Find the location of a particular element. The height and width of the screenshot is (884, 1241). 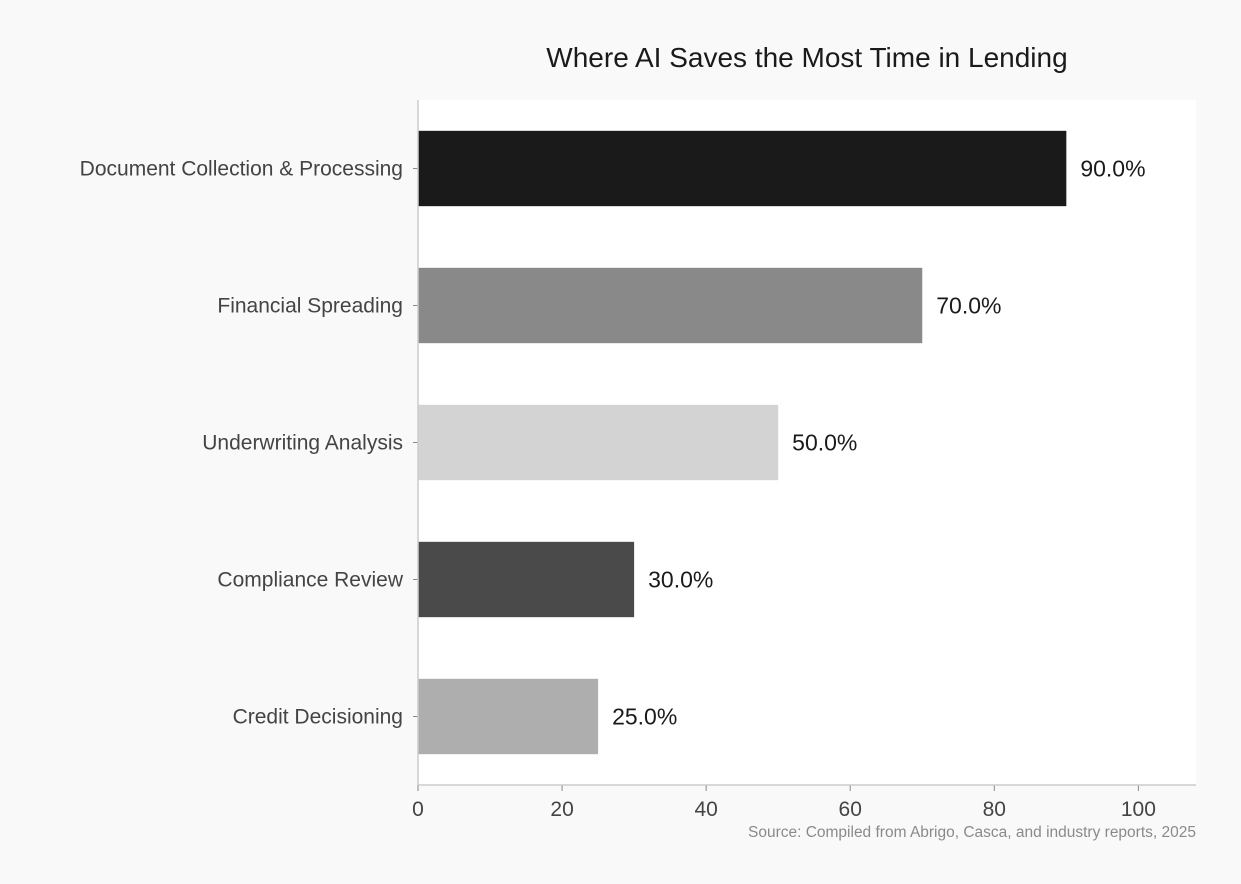

x-tick-label: 40 is located at coordinates (705, 809).